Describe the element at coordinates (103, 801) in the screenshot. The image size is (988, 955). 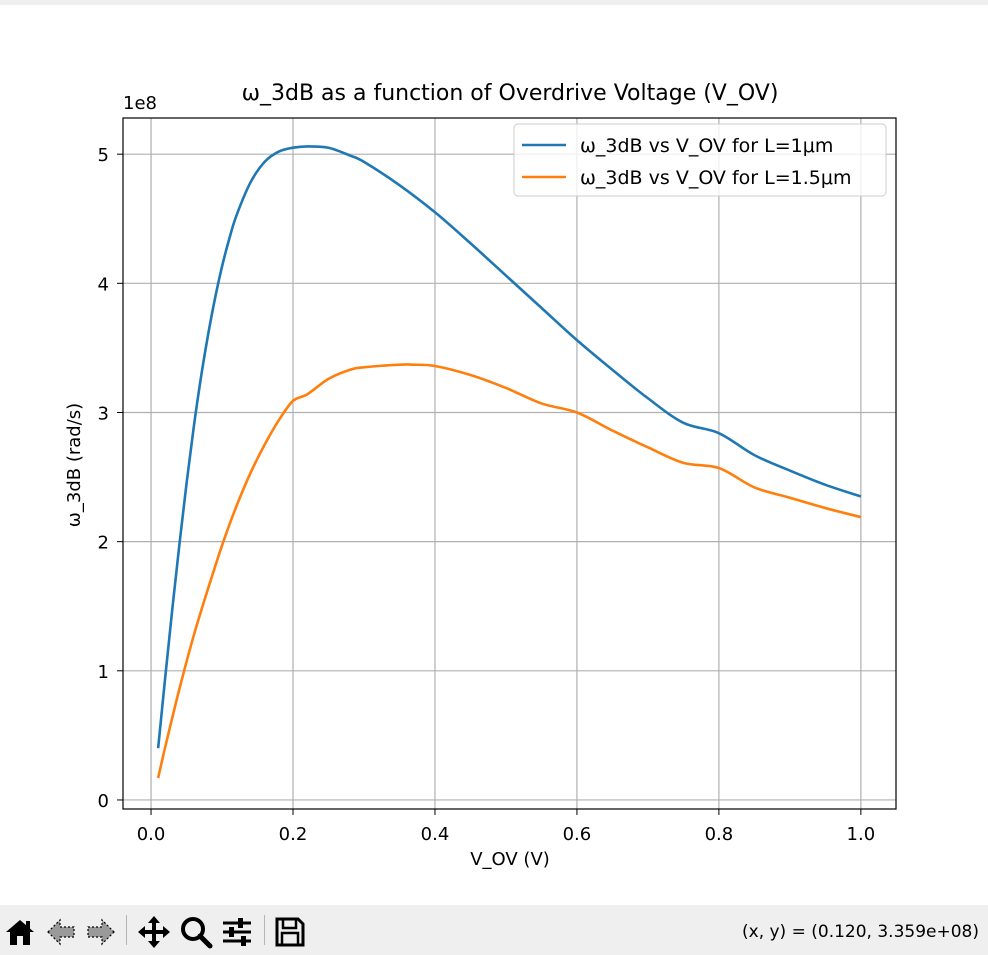
I see `y-tick-label: 0` at that location.